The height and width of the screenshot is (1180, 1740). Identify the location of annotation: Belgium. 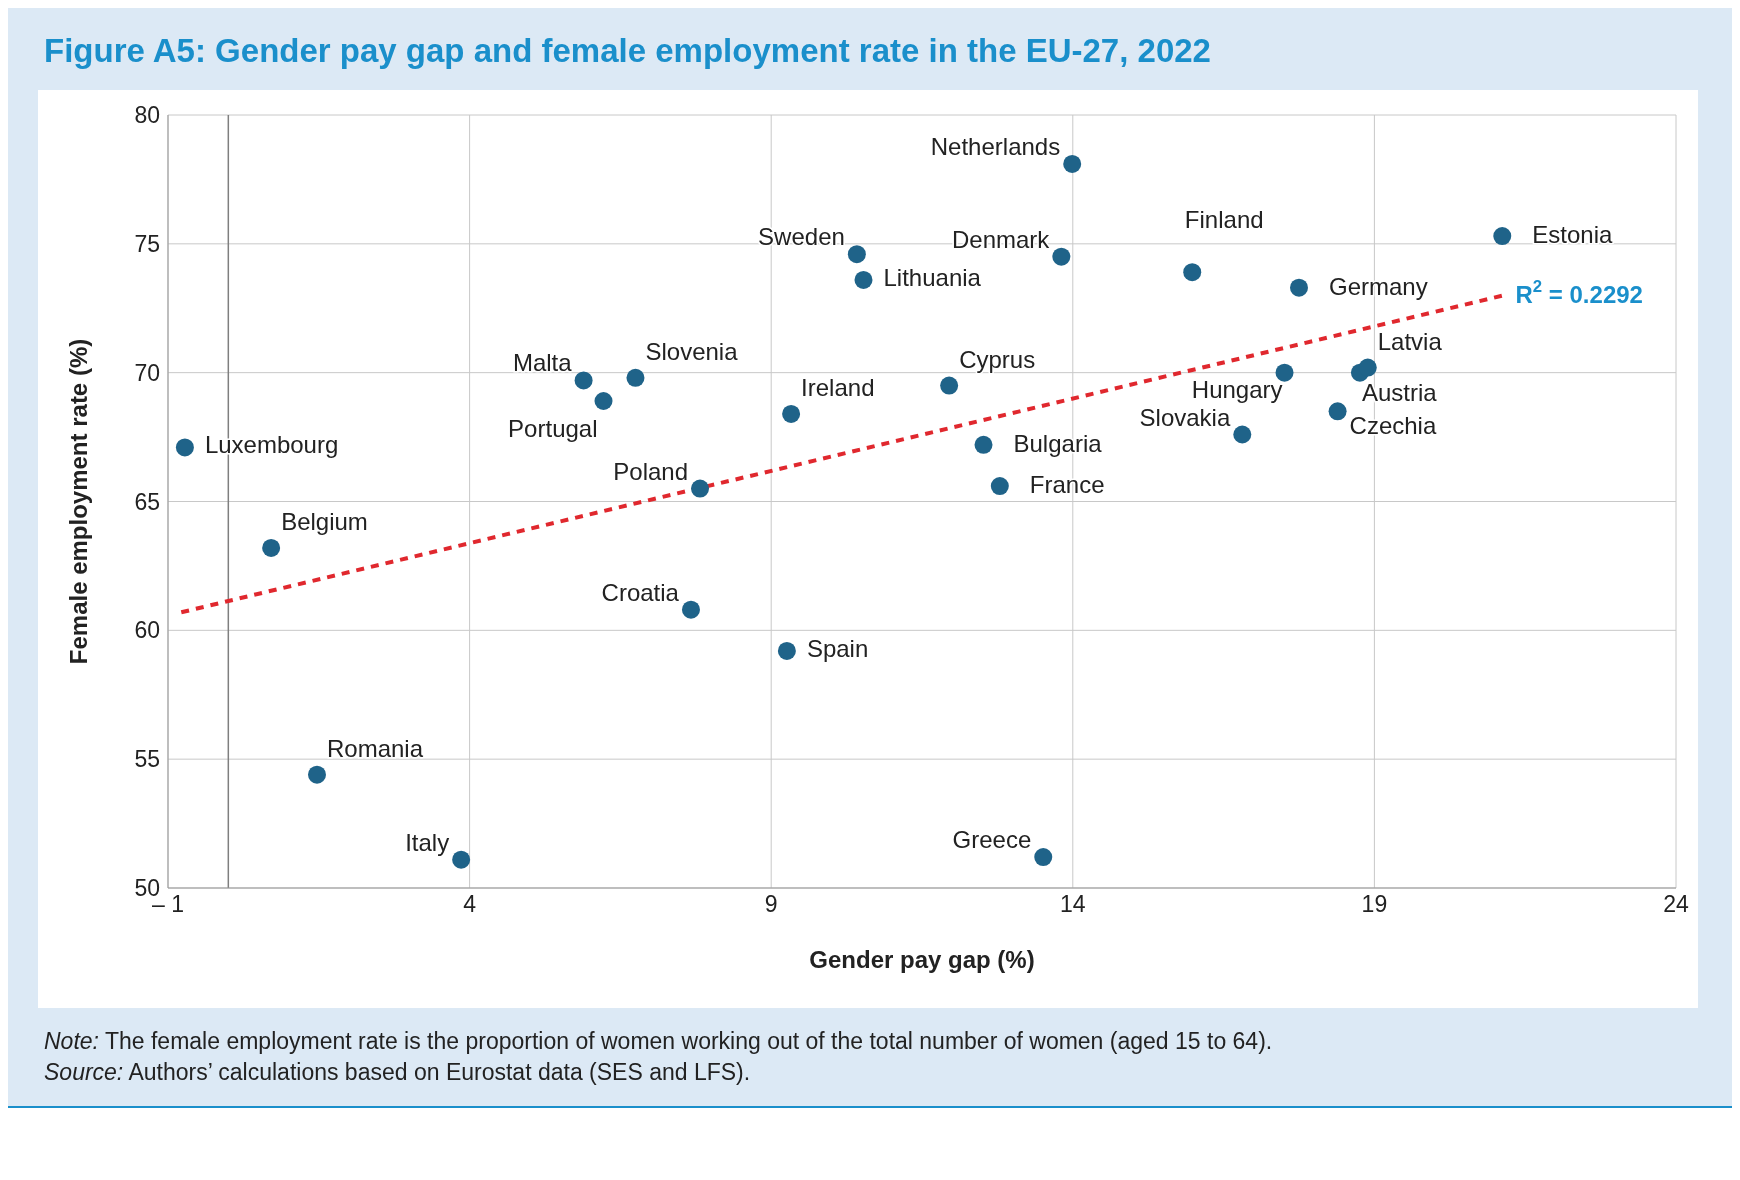
(324, 522).